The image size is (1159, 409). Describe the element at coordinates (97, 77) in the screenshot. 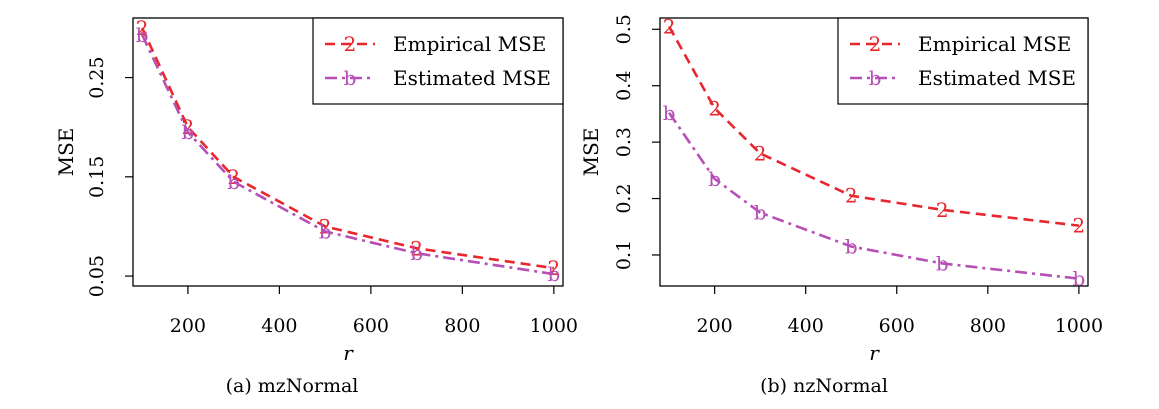

I see `y-tick-label: 0.25` at that location.